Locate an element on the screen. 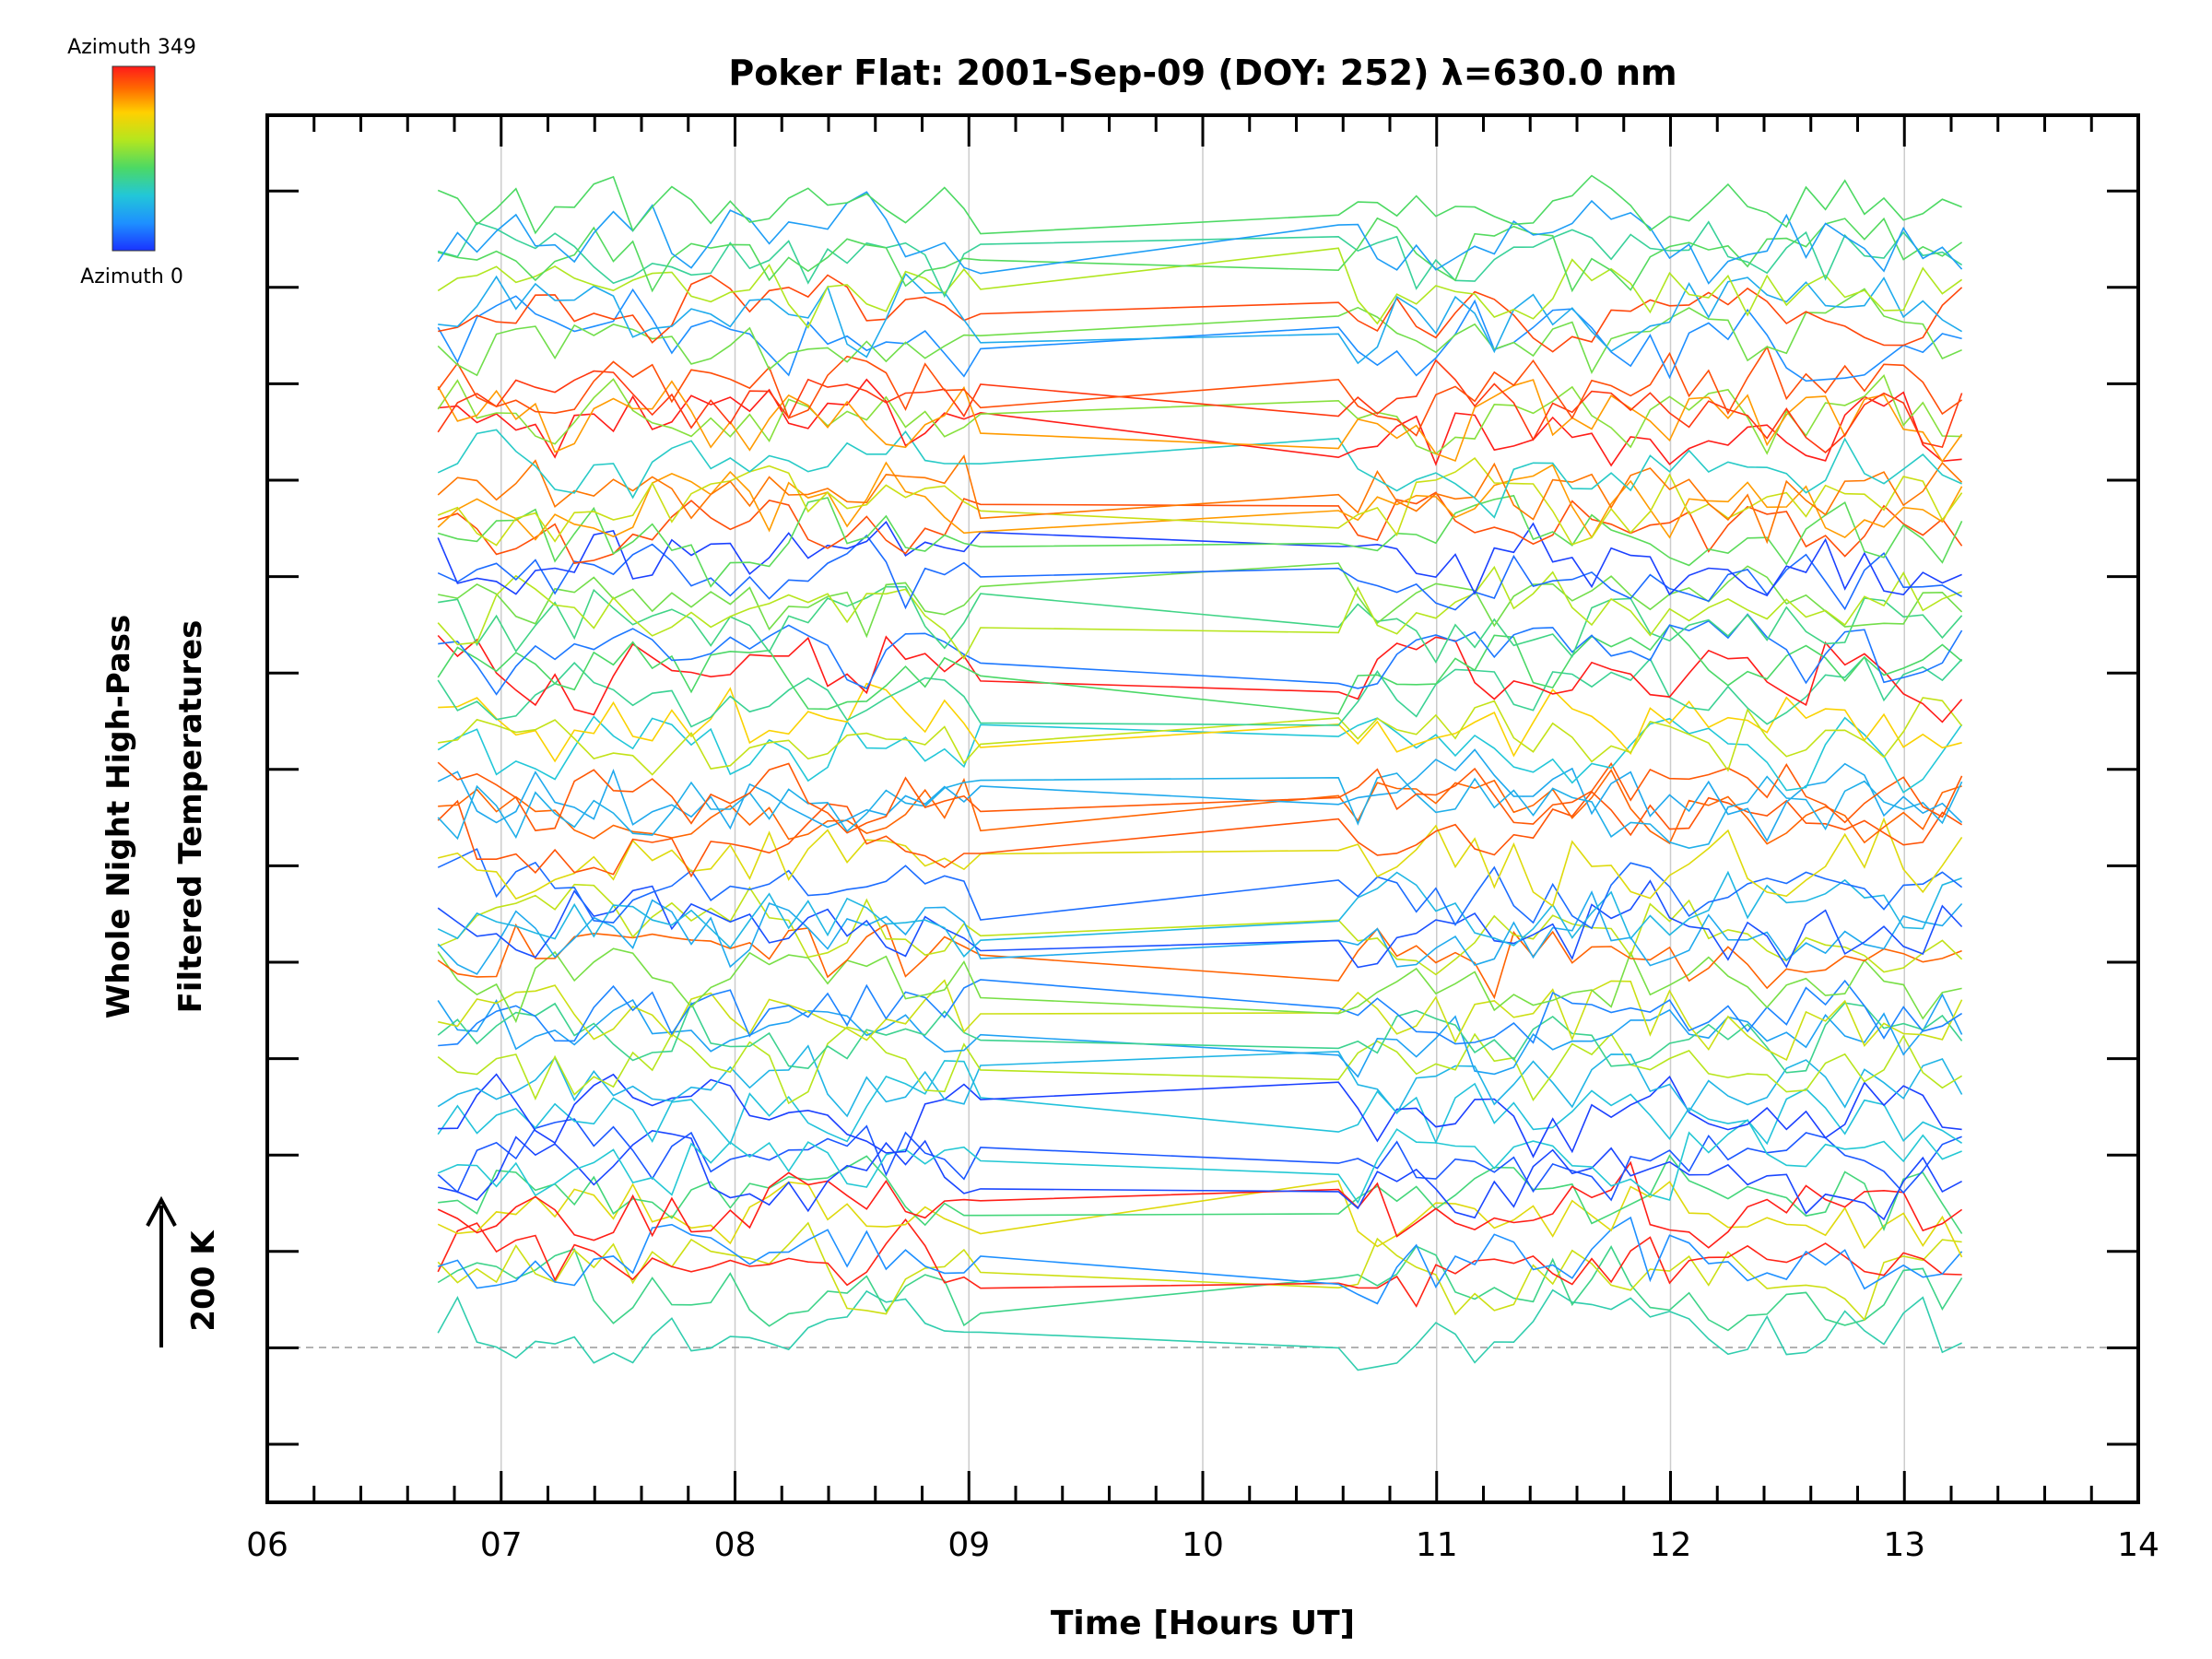  colorbar-bottom-label: Azimuth 0 is located at coordinates (131, 276).